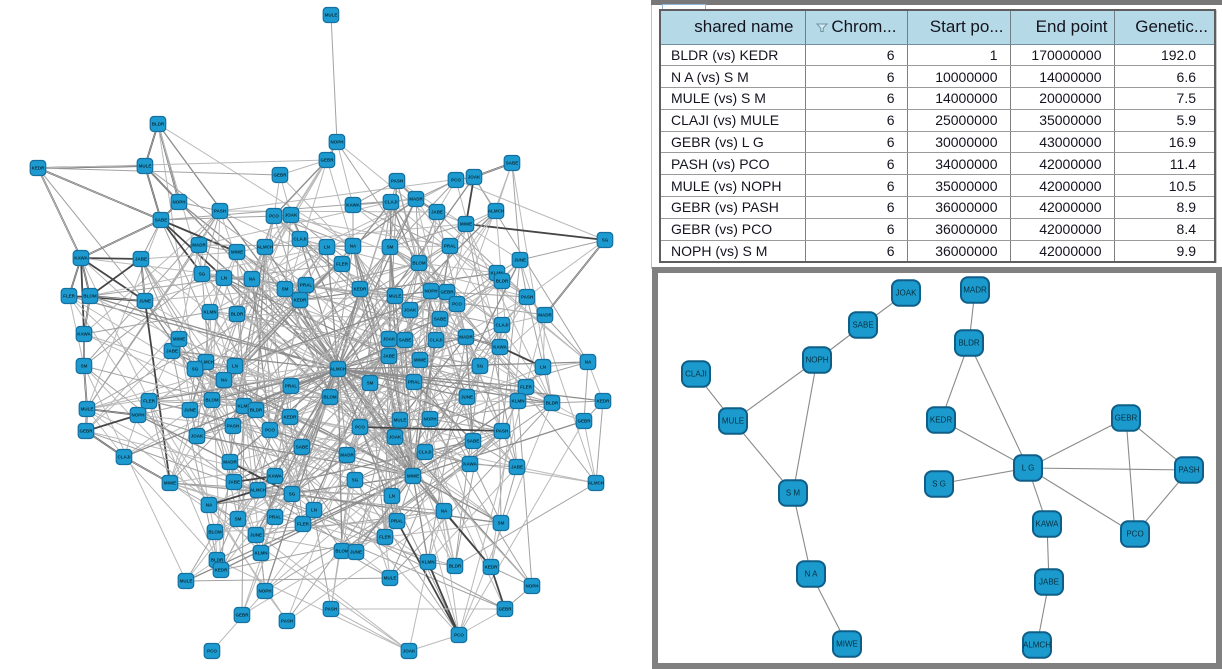  Describe the element at coordinates (470, 464) in the screenshot. I see `svg-text: KAWA` at that location.